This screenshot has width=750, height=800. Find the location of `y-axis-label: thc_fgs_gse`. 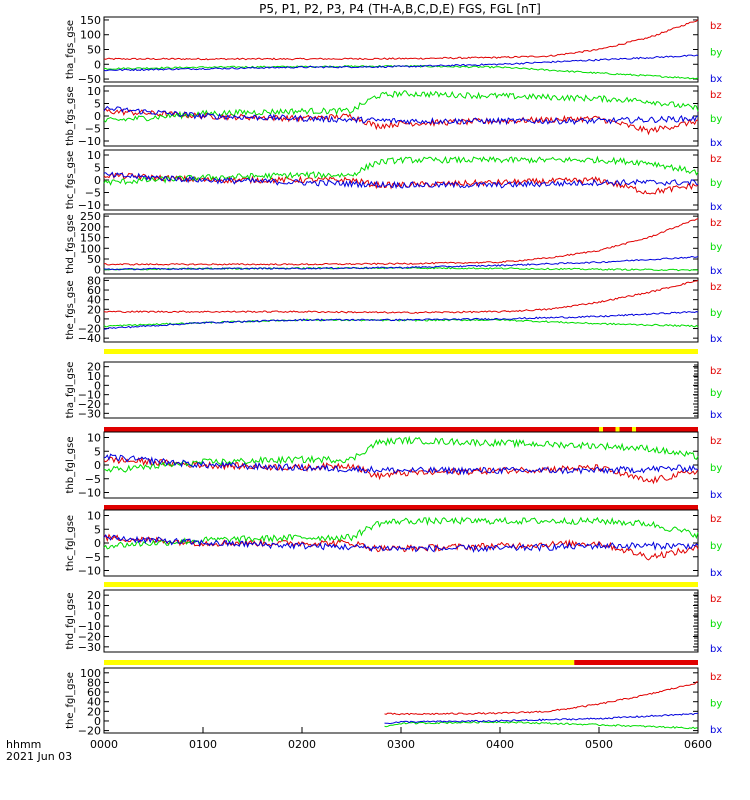

y-axis-label: thc_fgs_gse is located at coordinates (70, 180).